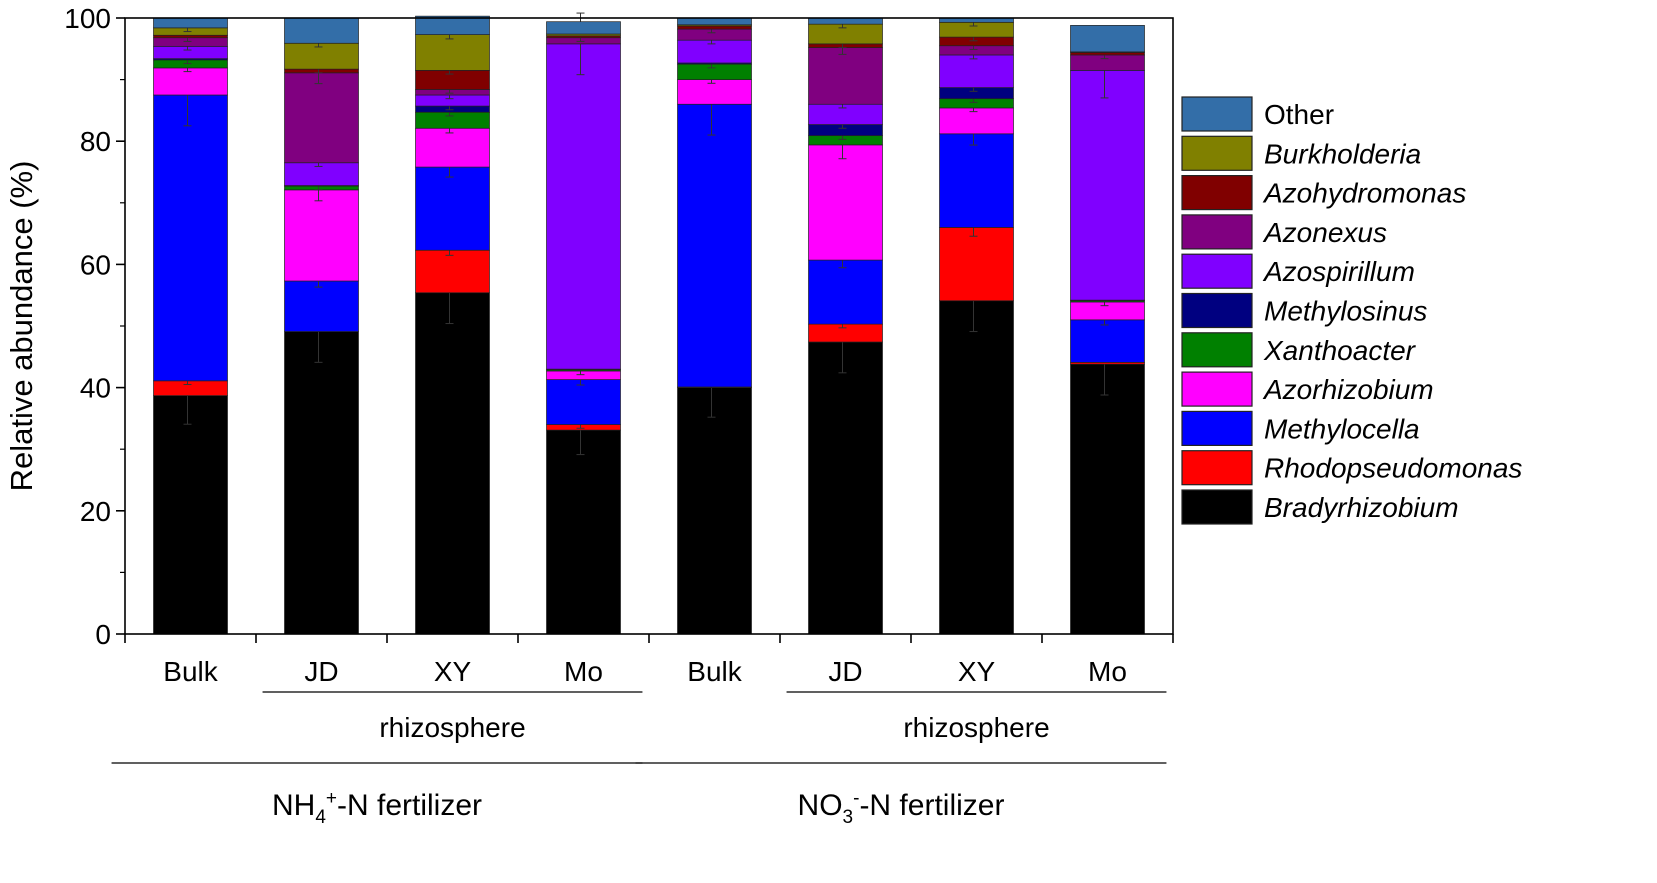  I want to click on legend-label-azorhizobium: Azorhizobium, so click(1348, 389).